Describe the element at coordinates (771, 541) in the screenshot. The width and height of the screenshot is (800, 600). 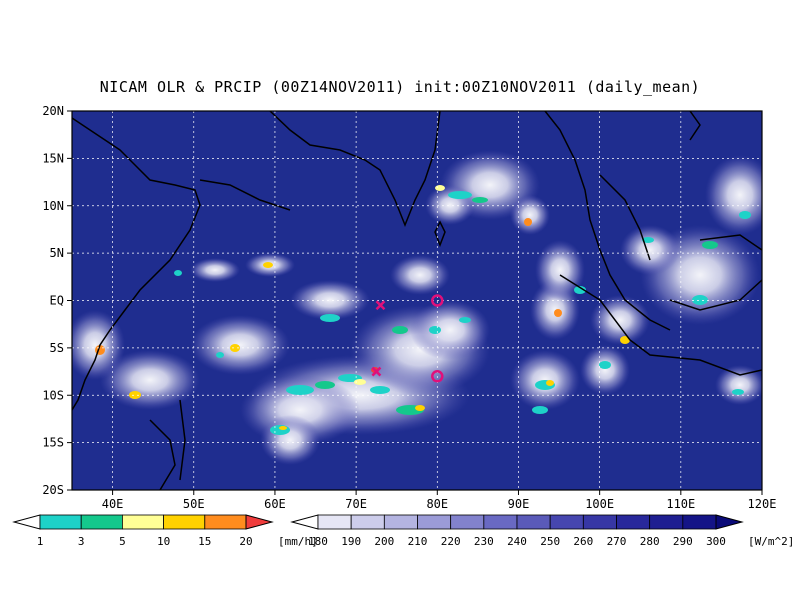
I see `colorbar-unit: [W/m^2]` at that location.